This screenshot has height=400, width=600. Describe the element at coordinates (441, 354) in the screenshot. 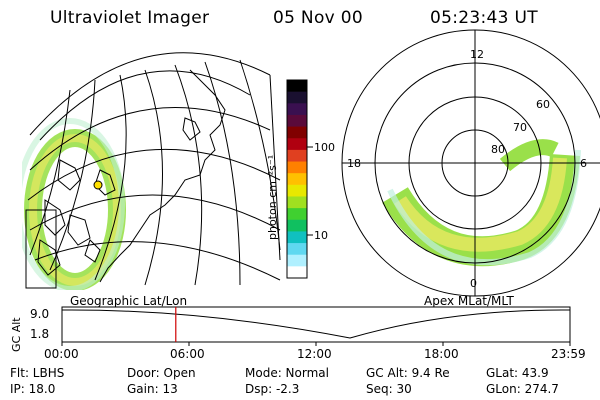

I see `timeline-xtick-1800: 18:00` at that location.